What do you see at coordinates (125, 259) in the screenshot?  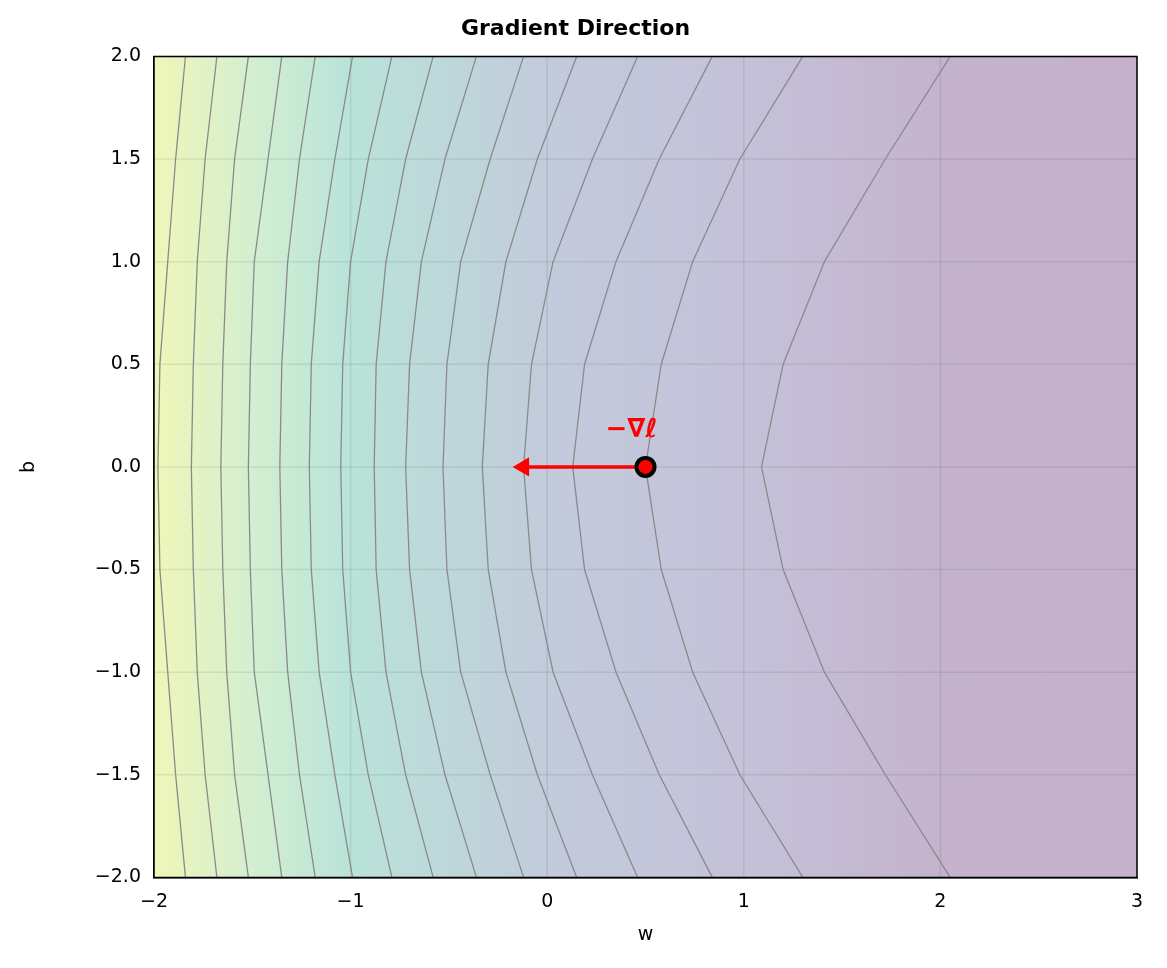 I see `y-tick-label: 1.0` at bounding box center [125, 259].